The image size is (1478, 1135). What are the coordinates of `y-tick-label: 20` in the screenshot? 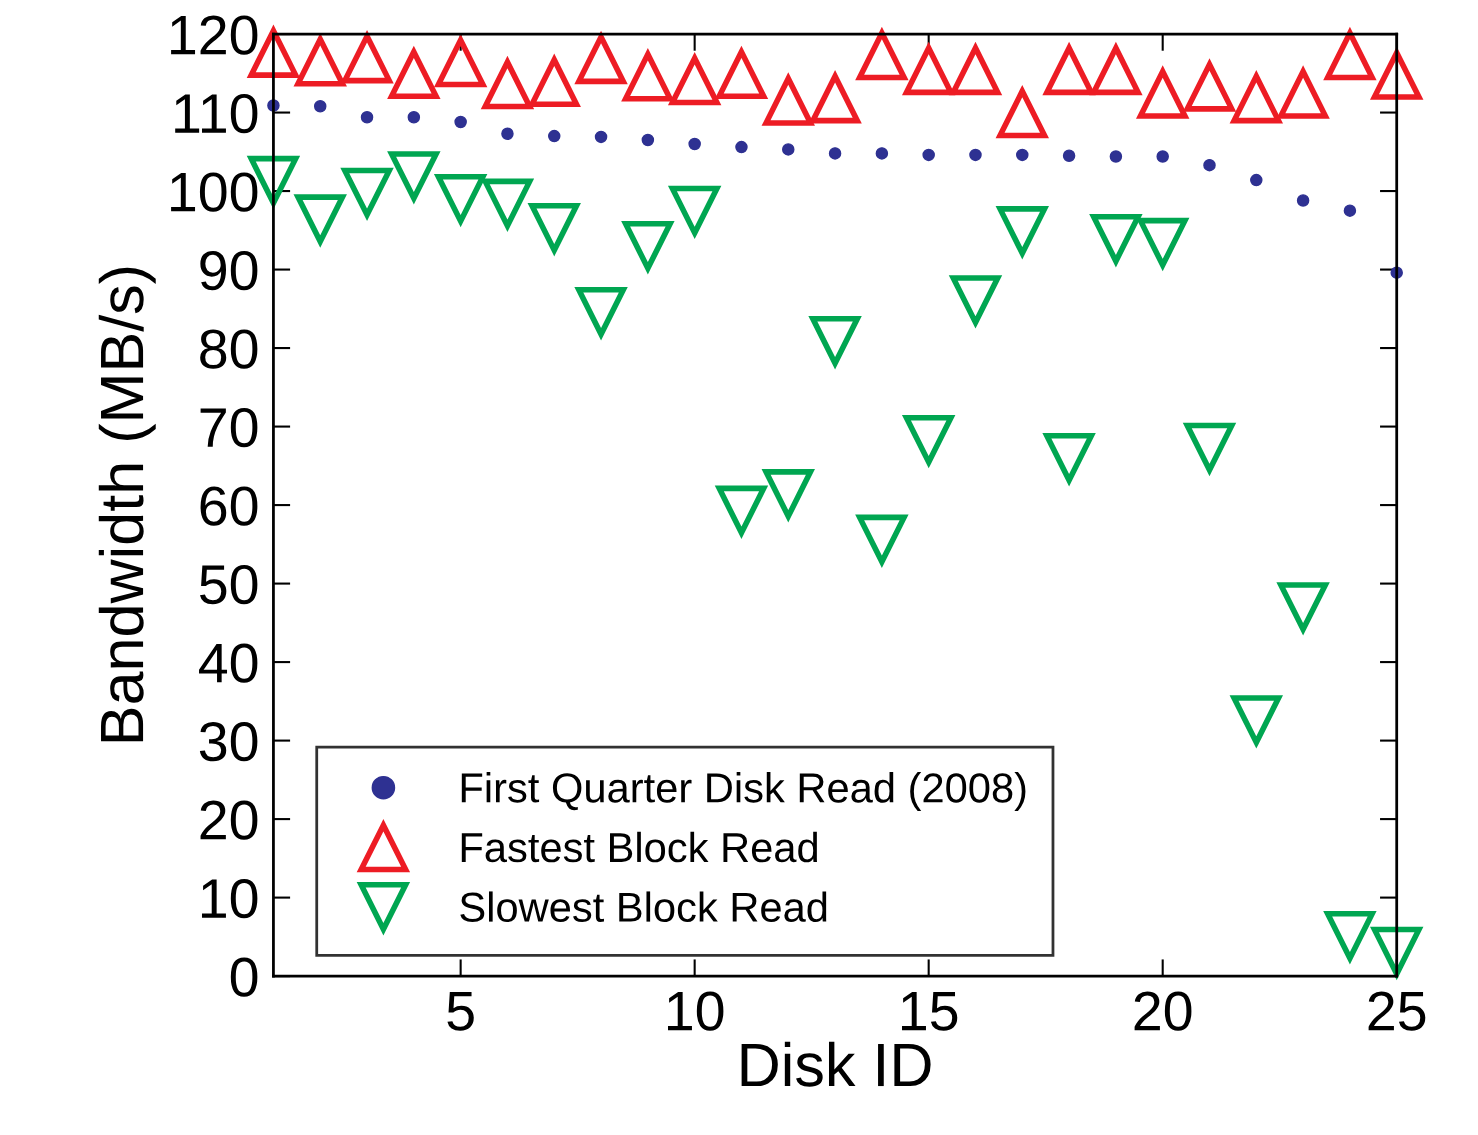 It's located at (229, 820).